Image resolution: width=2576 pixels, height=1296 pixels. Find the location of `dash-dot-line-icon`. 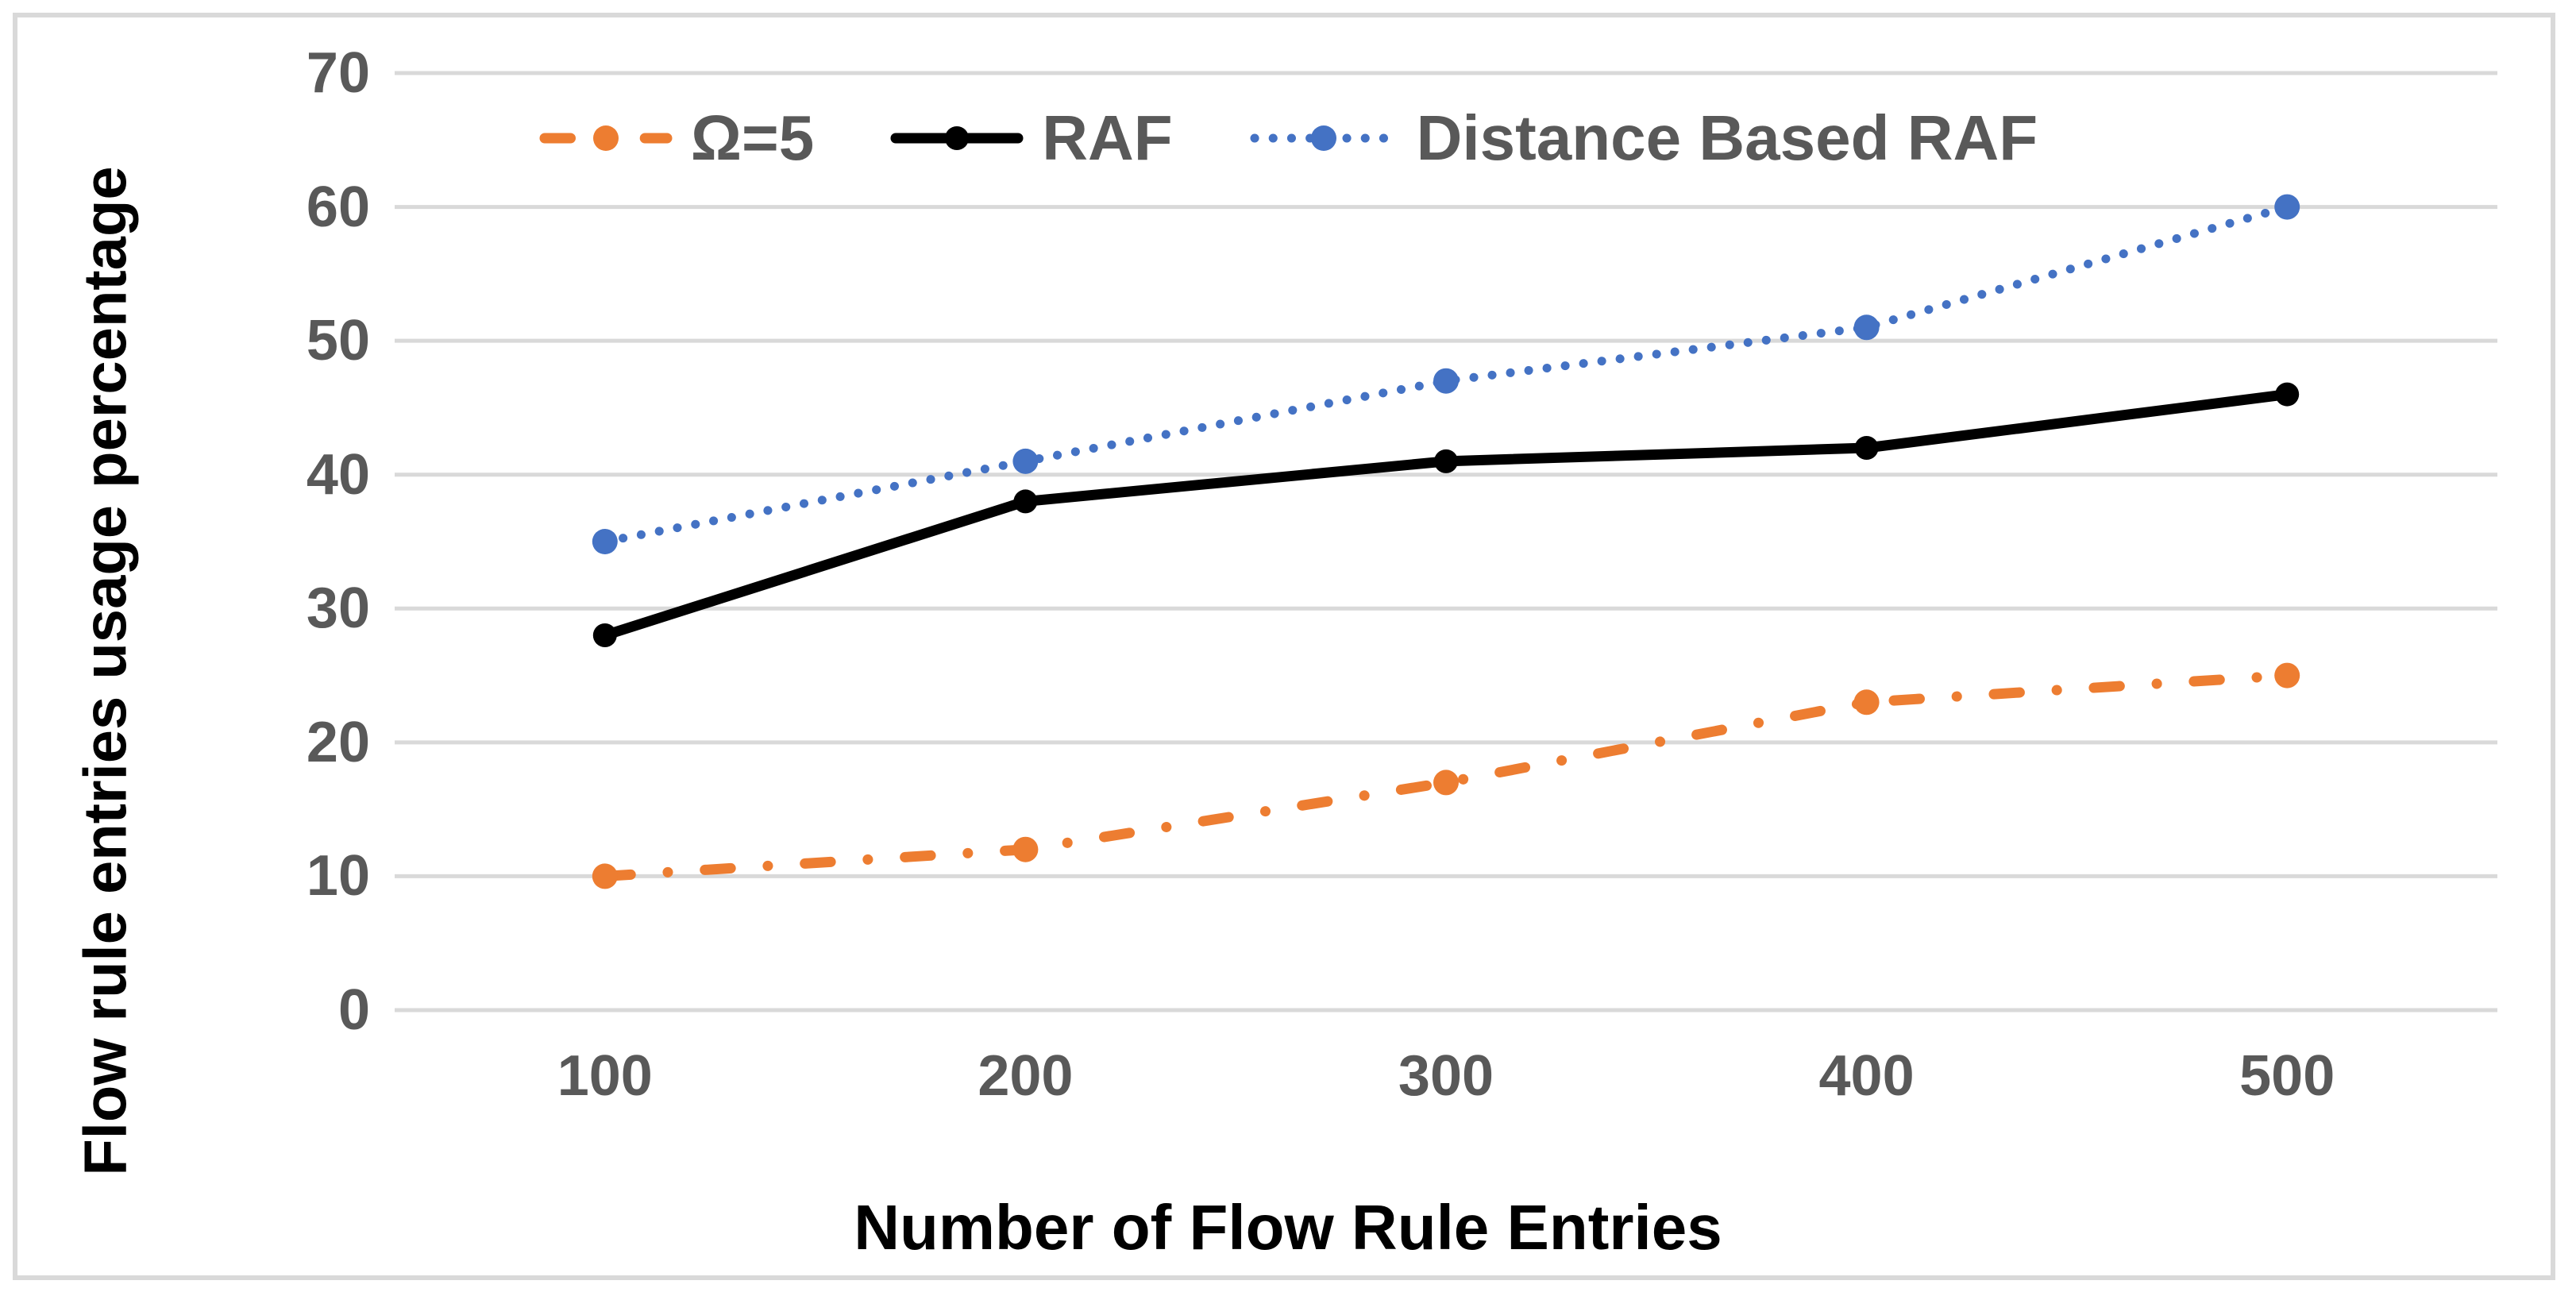

dash-dot-line-icon is located at coordinates (606, 138).